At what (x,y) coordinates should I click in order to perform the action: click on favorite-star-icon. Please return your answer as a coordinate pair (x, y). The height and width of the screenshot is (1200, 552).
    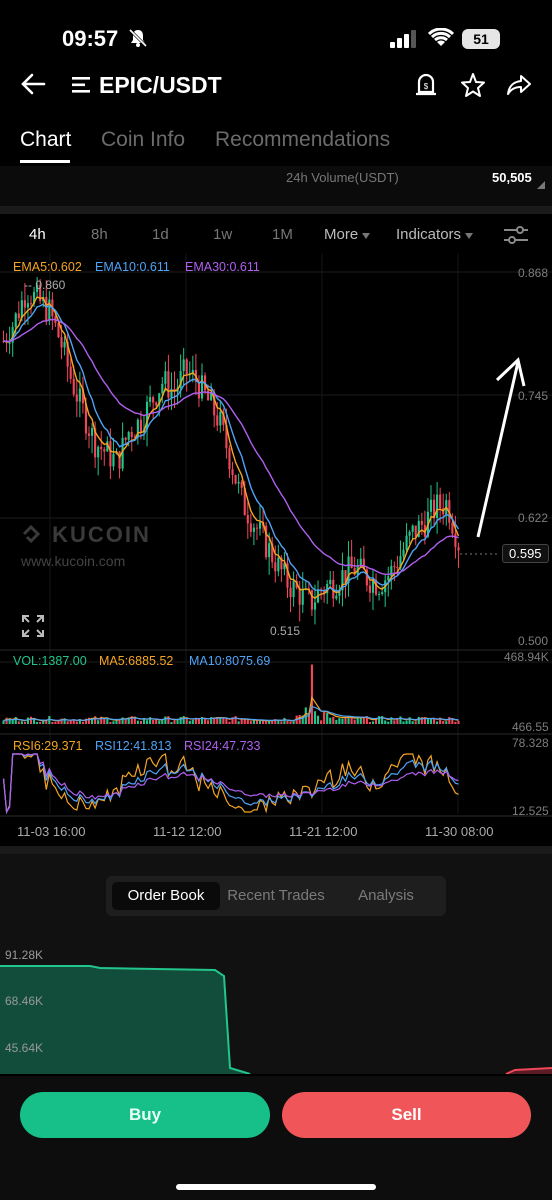
    Looking at the image, I should click on (473, 87).